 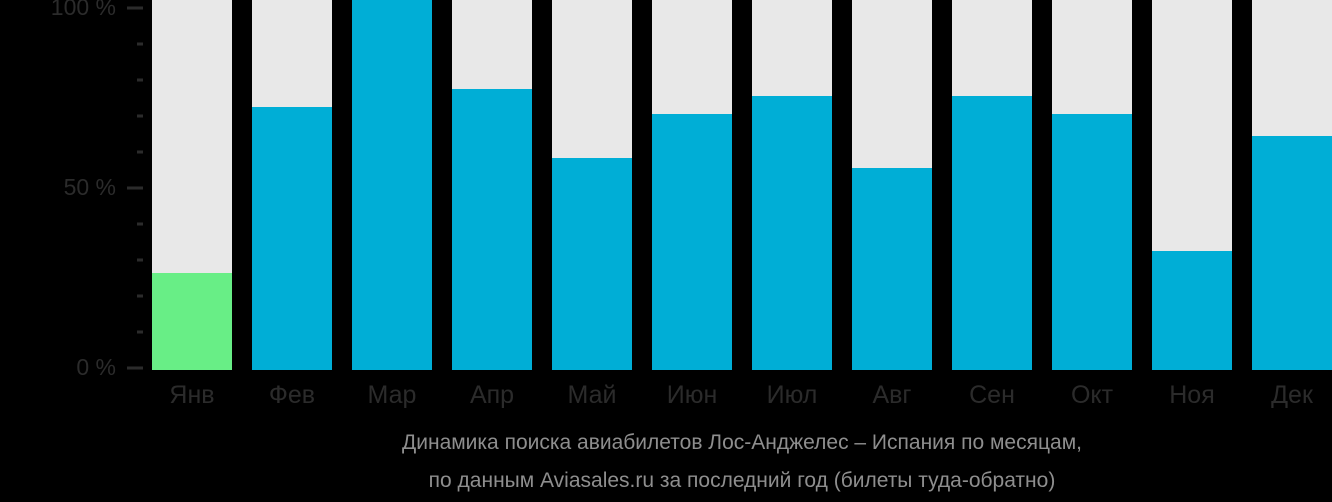 What do you see at coordinates (742, 395) in the screenshot?
I see `x-axis-labels: Янв Фев Мар Апр Май Июн Июл Авг Сен Окт Ноя Дек` at bounding box center [742, 395].